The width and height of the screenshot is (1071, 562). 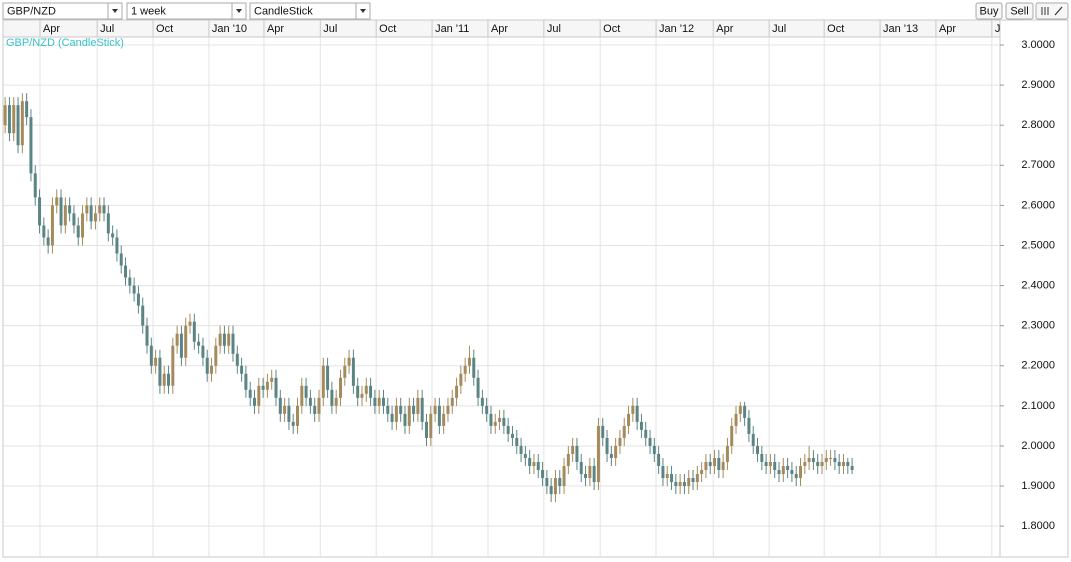 I want to click on style-select, so click(x=310, y=11).